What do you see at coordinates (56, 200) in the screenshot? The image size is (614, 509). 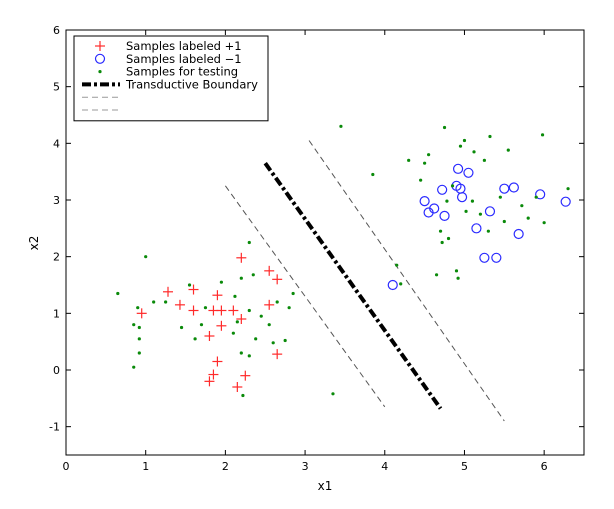 I see `y-tick-label: 3` at bounding box center [56, 200].